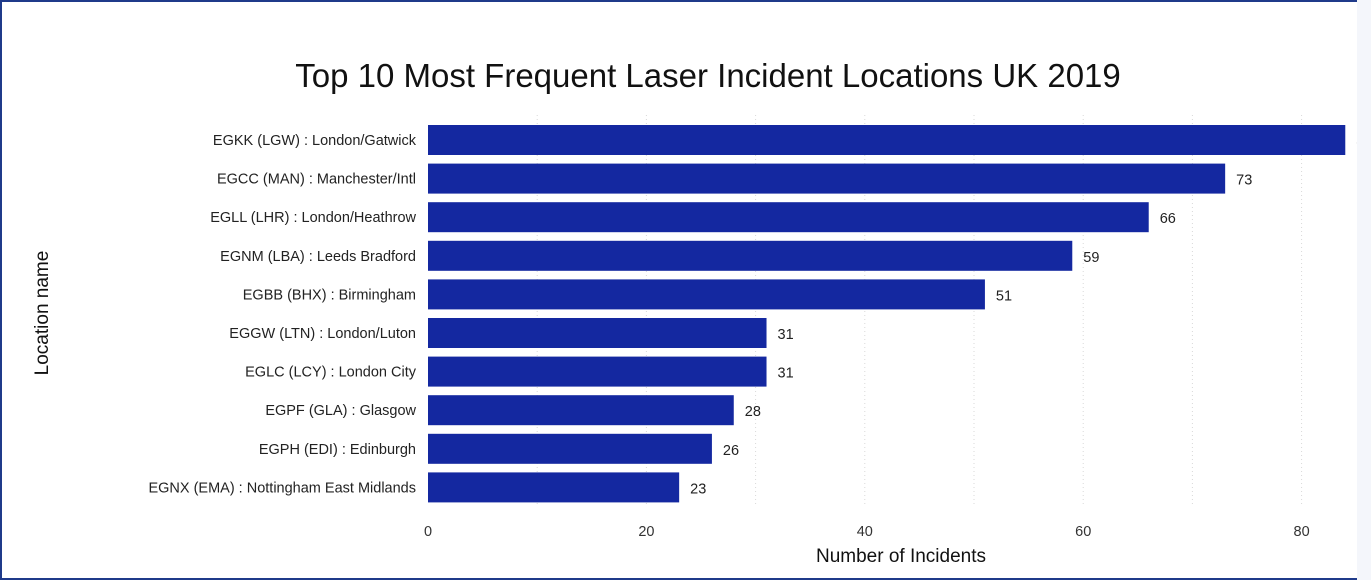 The width and height of the screenshot is (1371, 580). Describe the element at coordinates (731, 451) in the screenshot. I see `data-label-9: 26` at that location.